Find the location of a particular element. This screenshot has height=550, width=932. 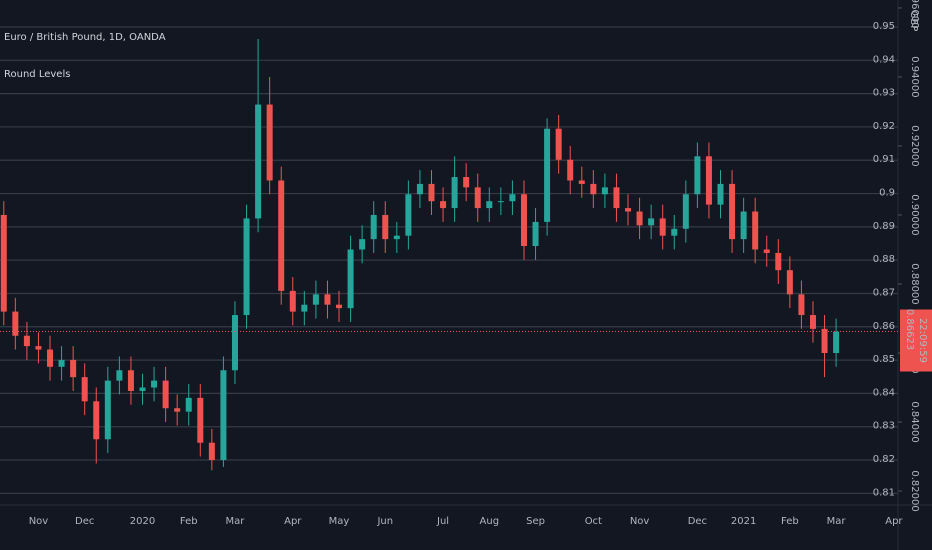

round-level-label: 0.94 is located at coordinates (884, 59).